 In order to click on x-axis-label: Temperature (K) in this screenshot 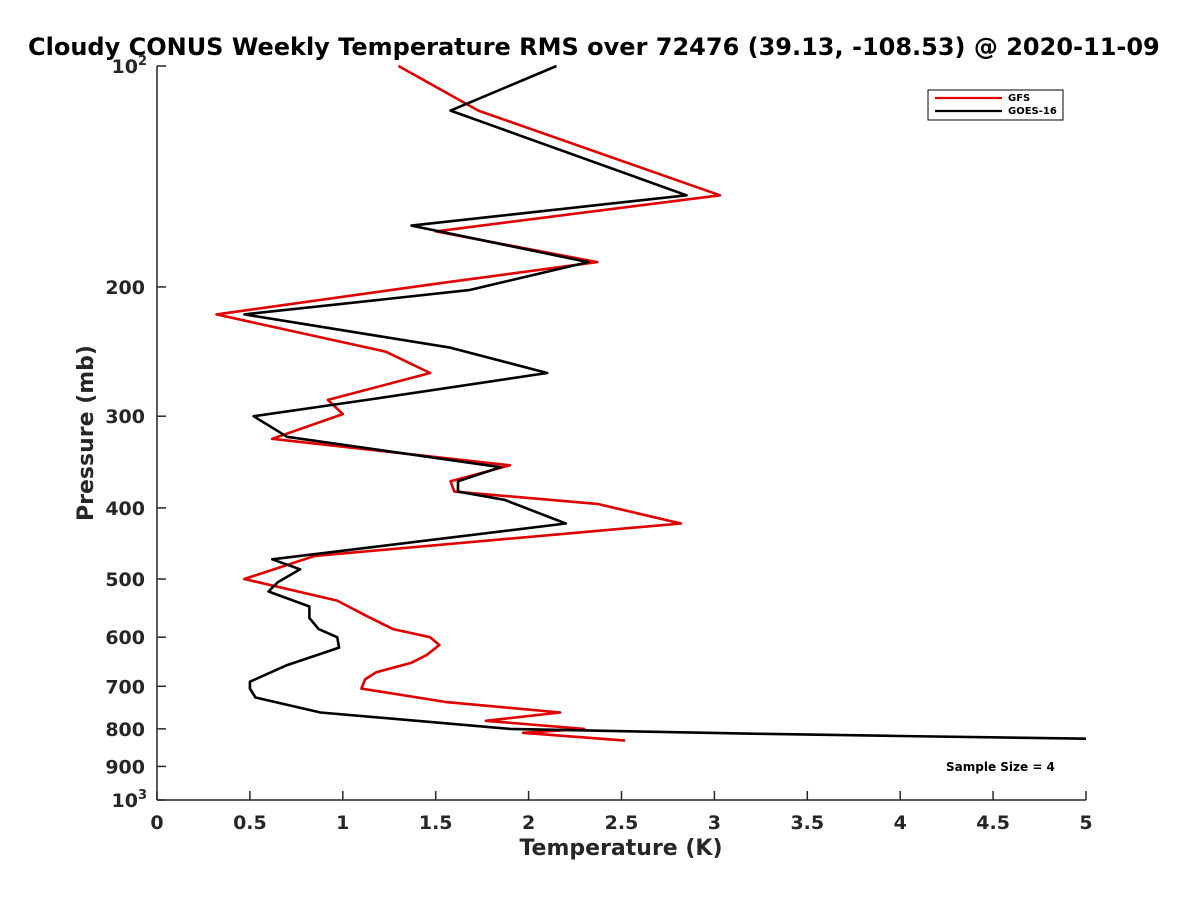, I will do `click(620, 848)`.